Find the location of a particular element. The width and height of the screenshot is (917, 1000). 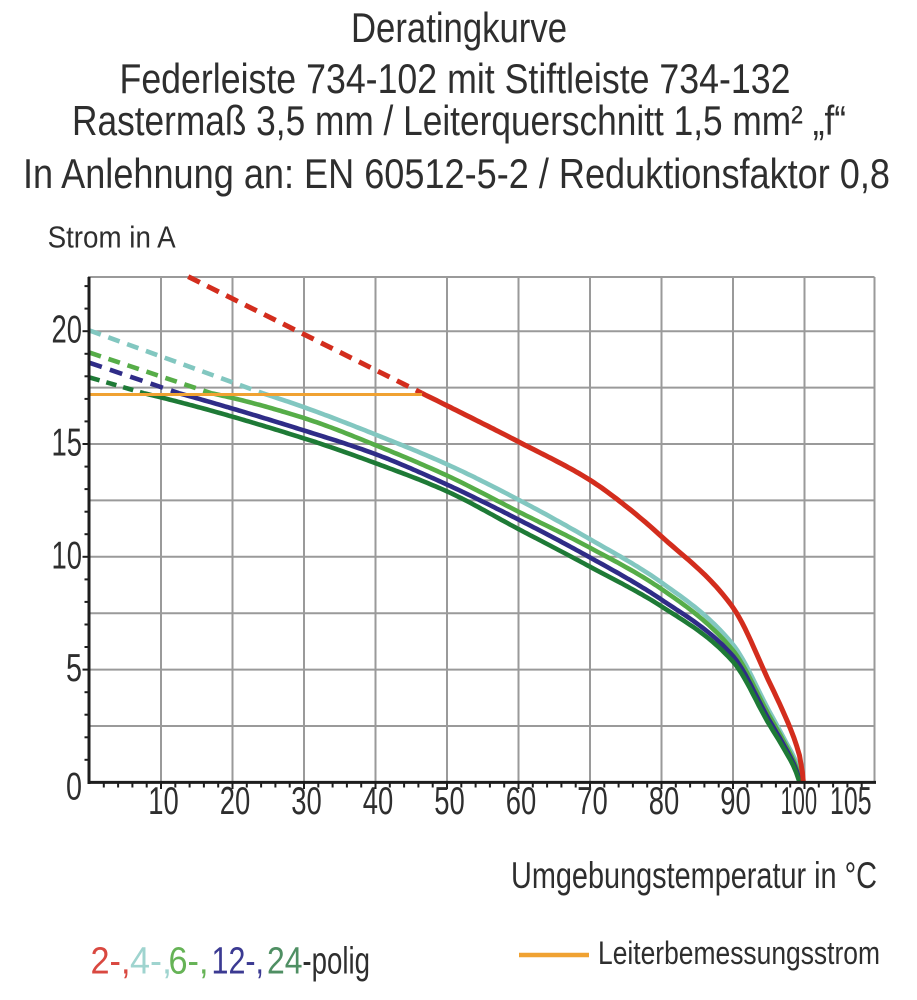

svg-text: 105 is located at coordinates (851, 801).